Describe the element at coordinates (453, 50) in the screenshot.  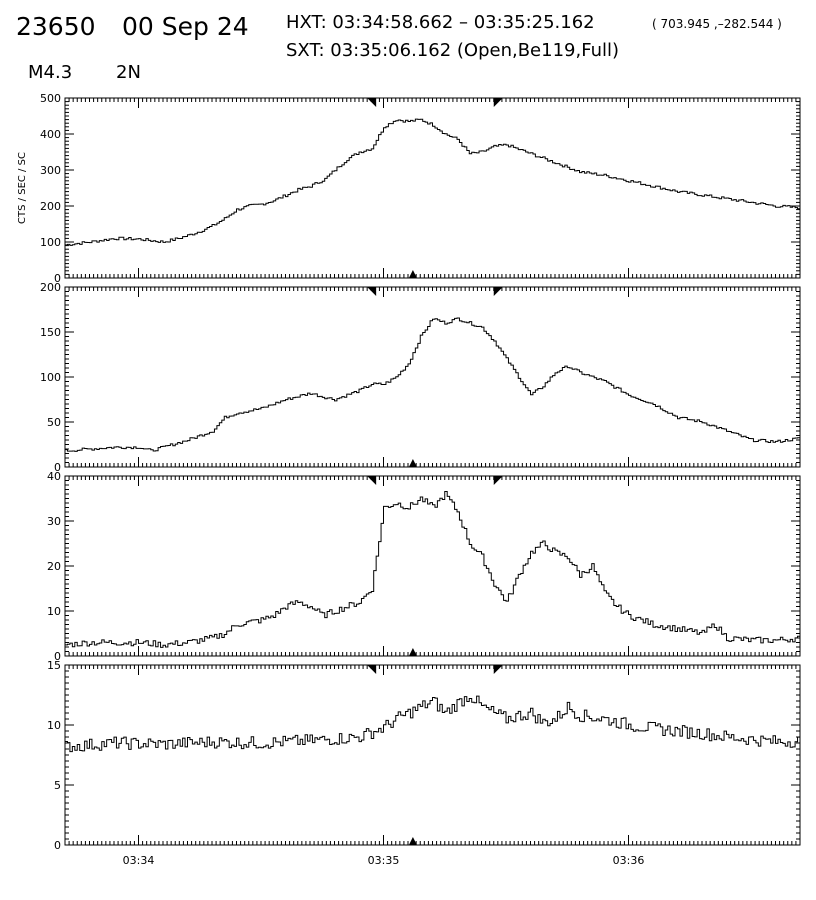
I see `sxt-time: SXT: 03:35:06.162 (Open,Be119,Full)` at that location.